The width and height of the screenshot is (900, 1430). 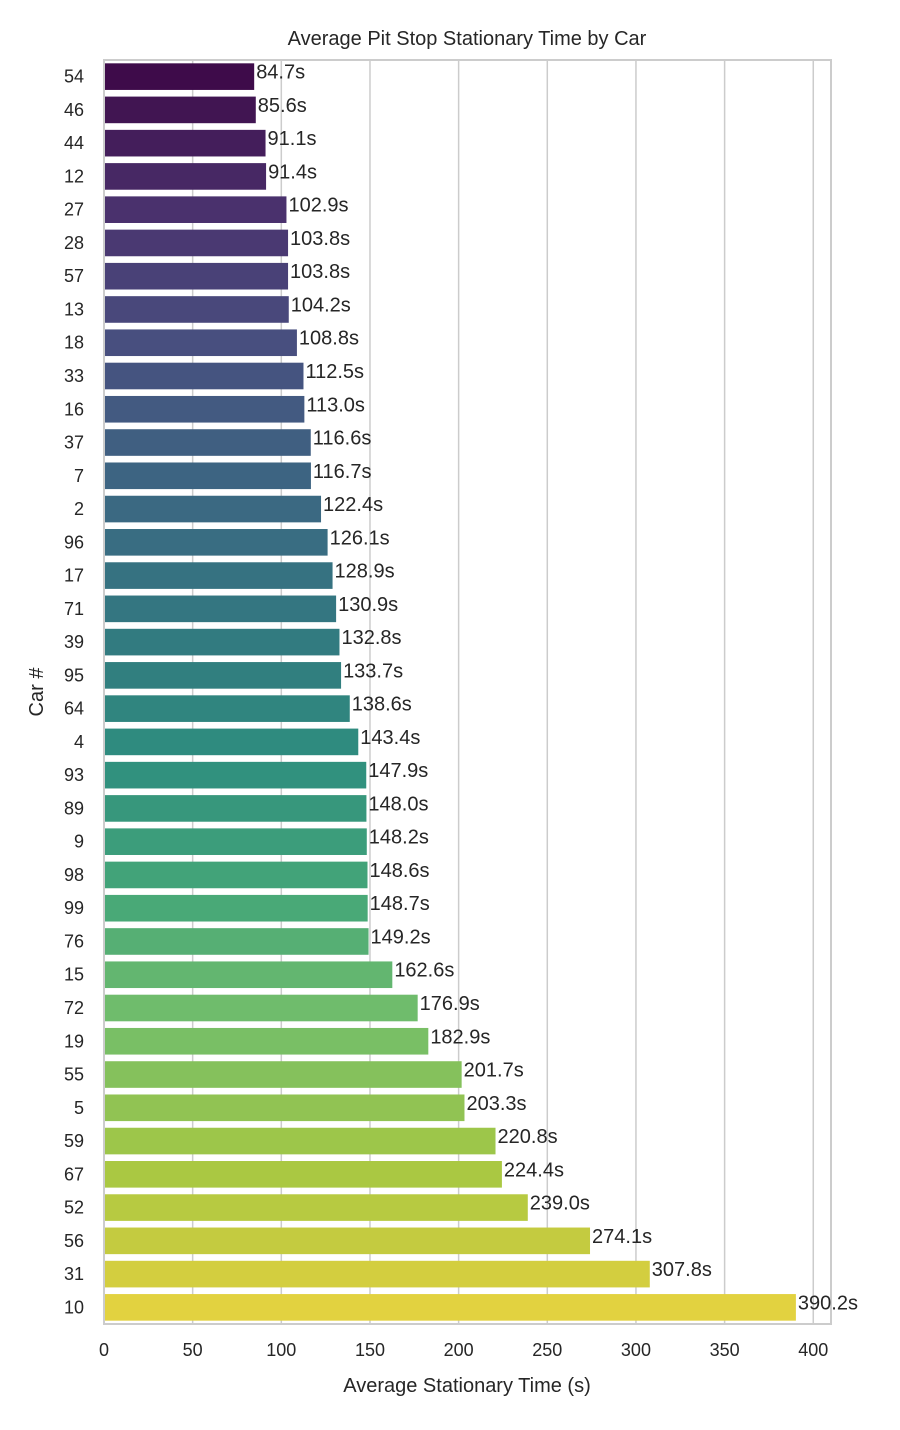 What do you see at coordinates (74, 1307) in the screenshot?
I see `y-tick-label: 10` at bounding box center [74, 1307].